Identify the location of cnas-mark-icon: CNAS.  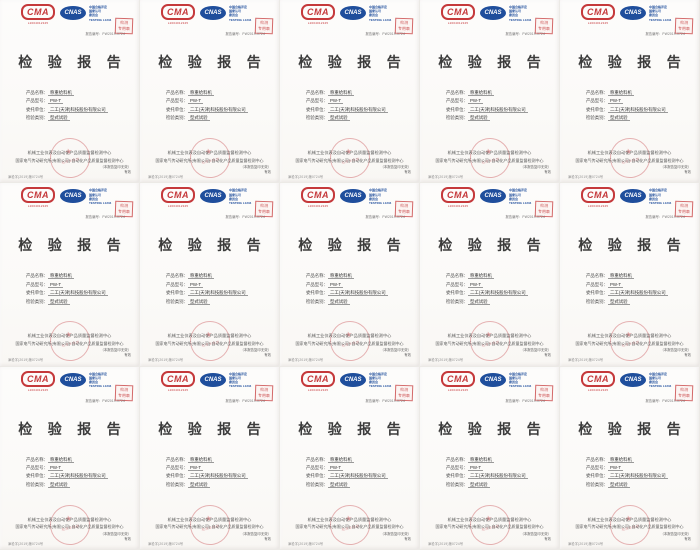
(493, 13).